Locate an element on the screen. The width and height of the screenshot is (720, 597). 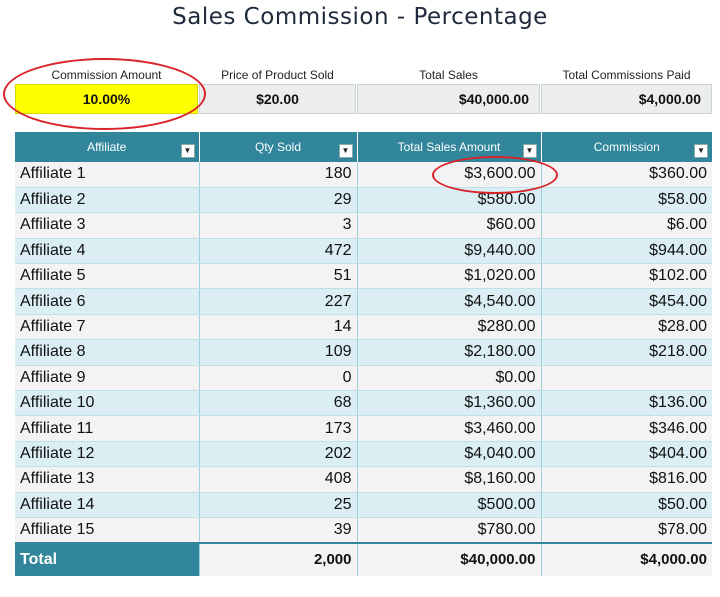
commission-cell: $218.00 is located at coordinates (626, 352).